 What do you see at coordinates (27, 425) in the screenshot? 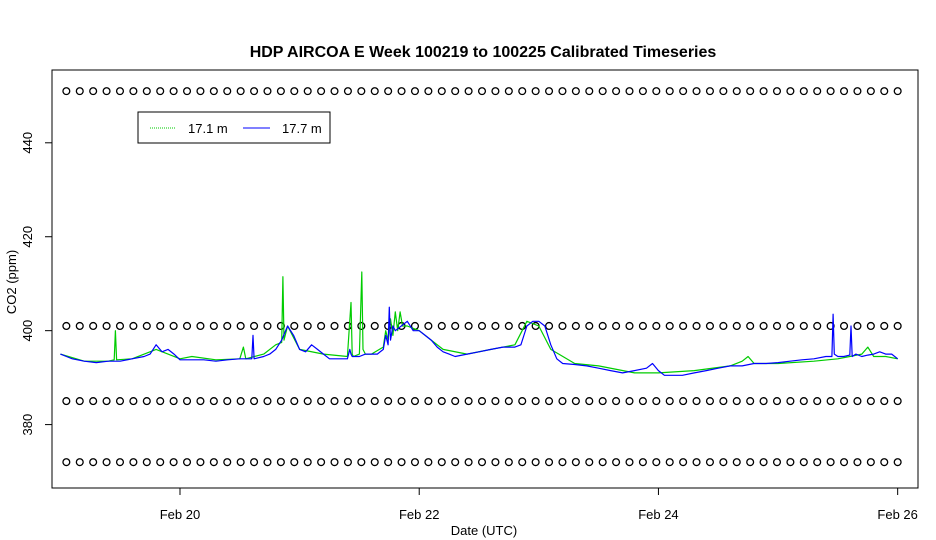
I see `y-tick-label: 380` at bounding box center [27, 425].